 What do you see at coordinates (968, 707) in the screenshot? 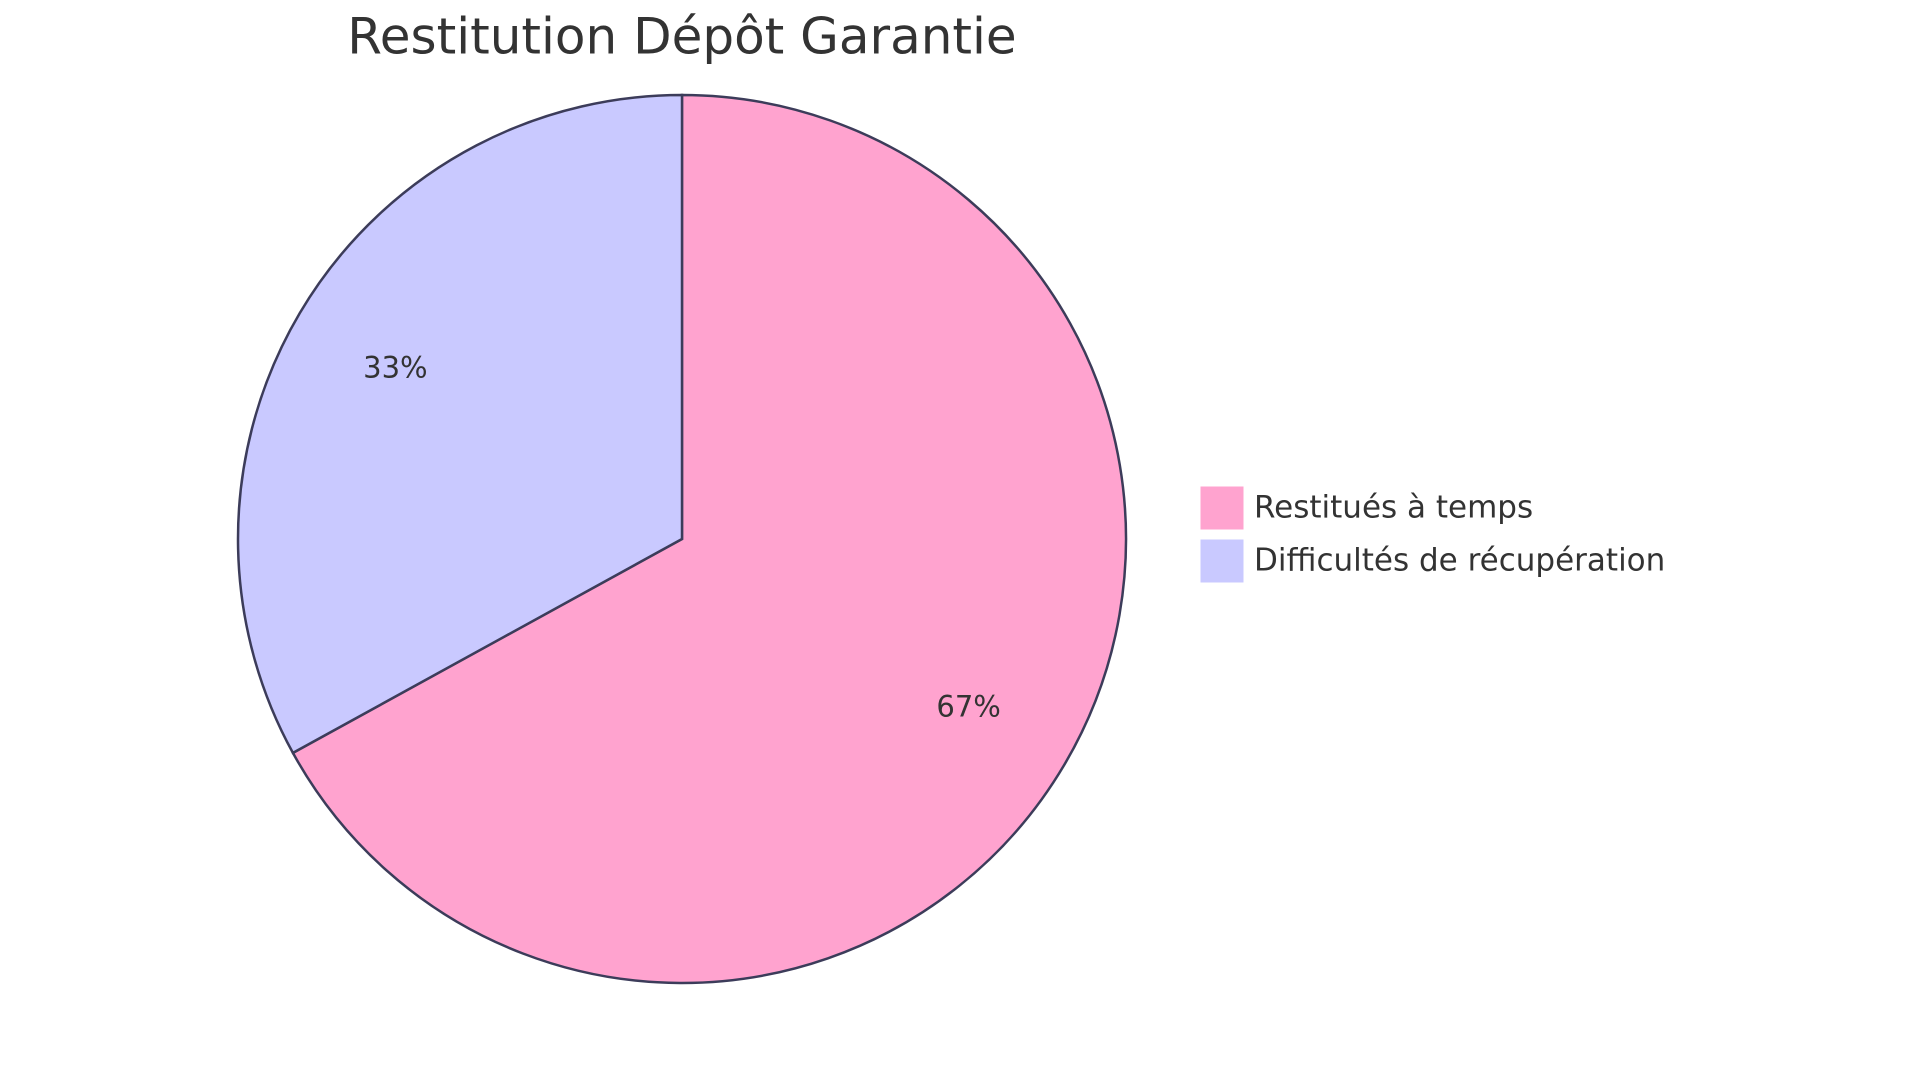
I see `slice-label: 67%` at bounding box center [968, 707].